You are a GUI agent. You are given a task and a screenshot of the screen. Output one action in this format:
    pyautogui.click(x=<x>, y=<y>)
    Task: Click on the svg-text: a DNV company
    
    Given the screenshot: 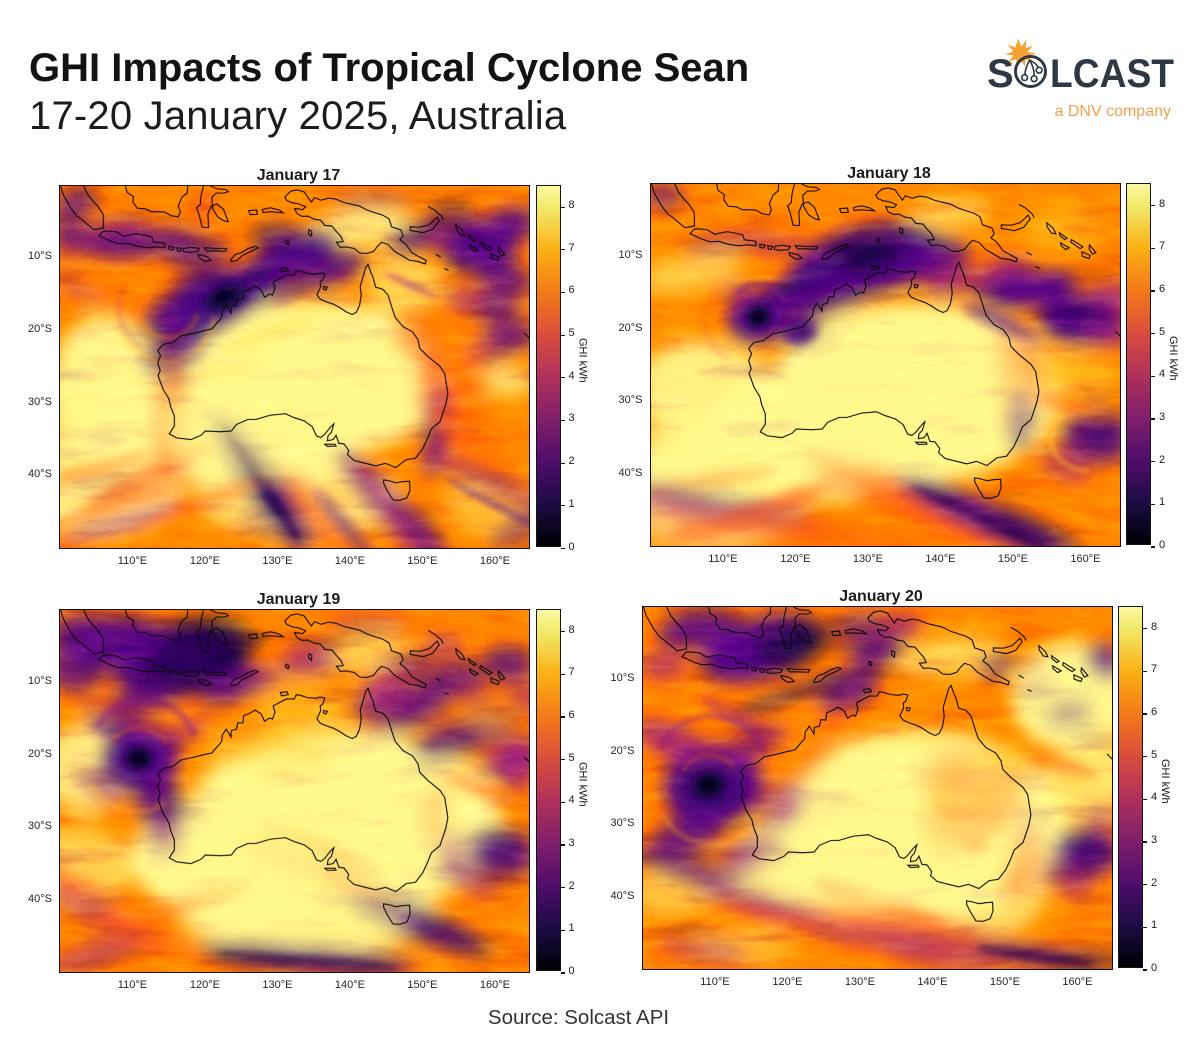 What is the action you would take?
    pyautogui.click(x=1113, y=111)
    